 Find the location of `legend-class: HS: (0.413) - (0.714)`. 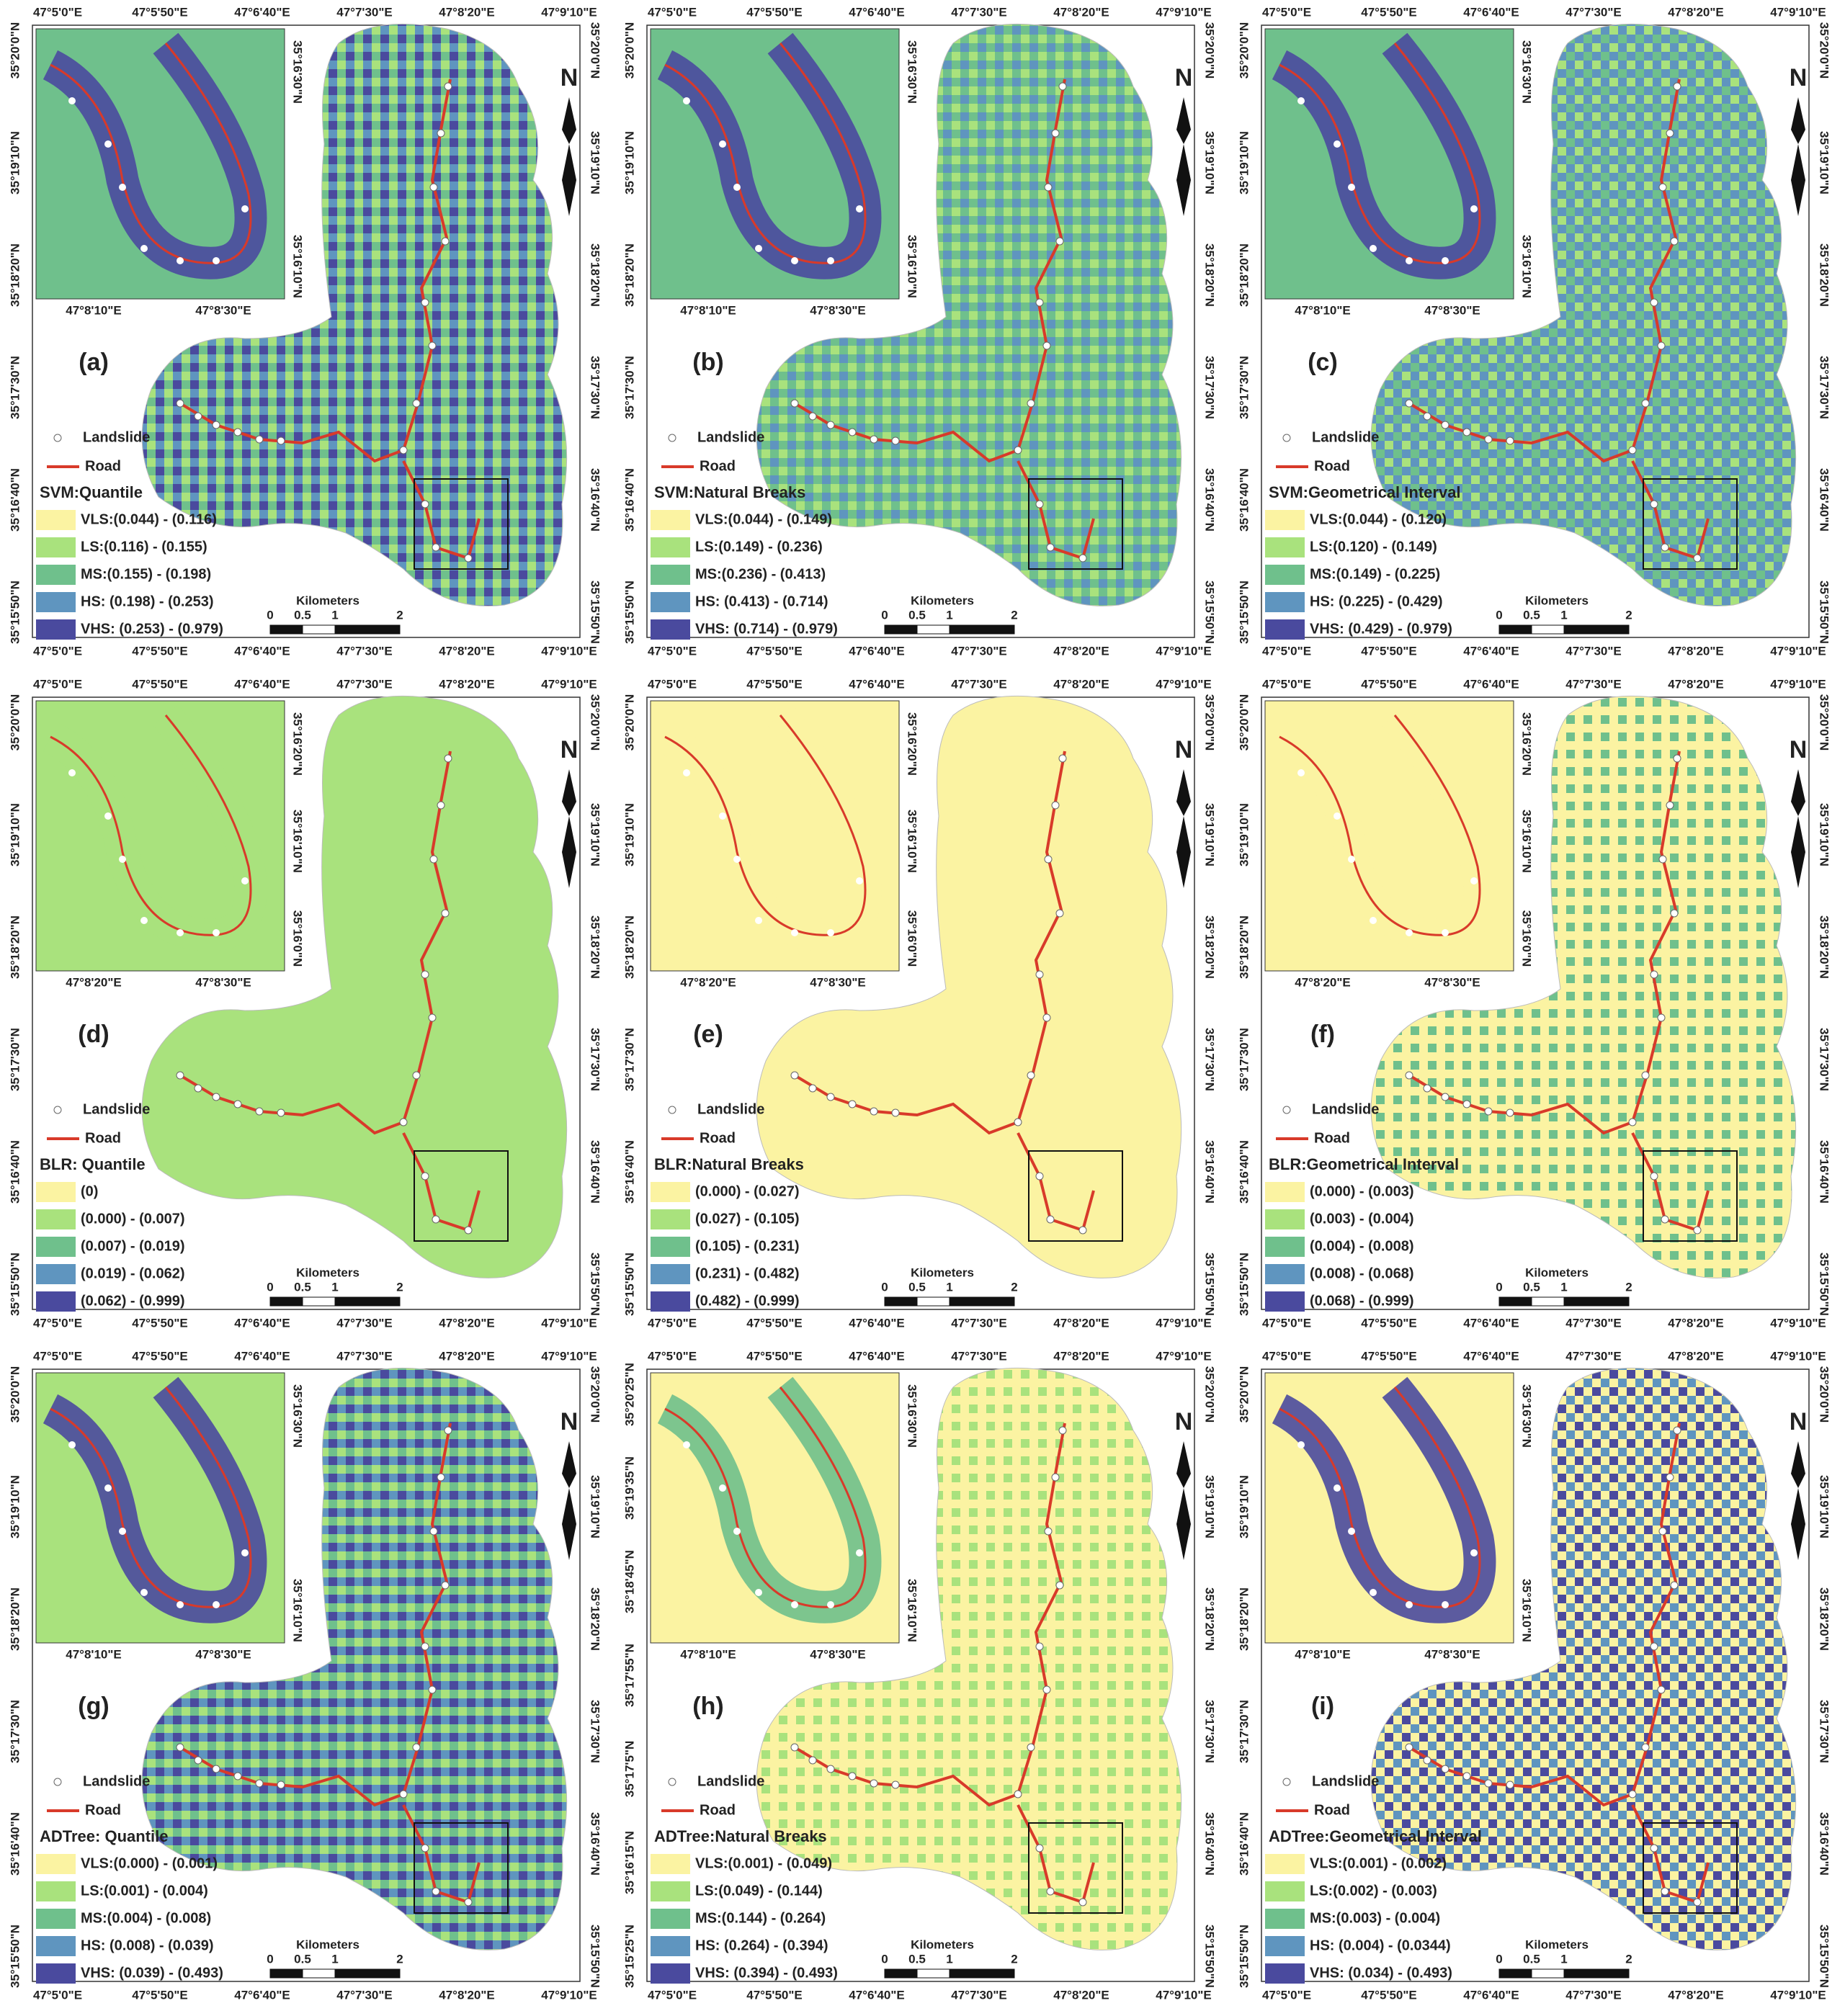

legend-class: HS: (0.413) - (0.714) is located at coordinates (761, 601).